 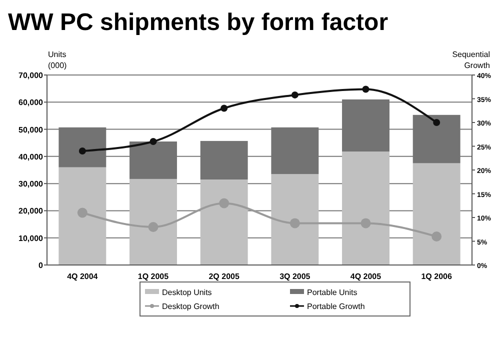 What do you see at coordinates (471, 60) in the screenshot?
I see `y2-axis-title: Sequential Growth` at bounding box center [471, 60].